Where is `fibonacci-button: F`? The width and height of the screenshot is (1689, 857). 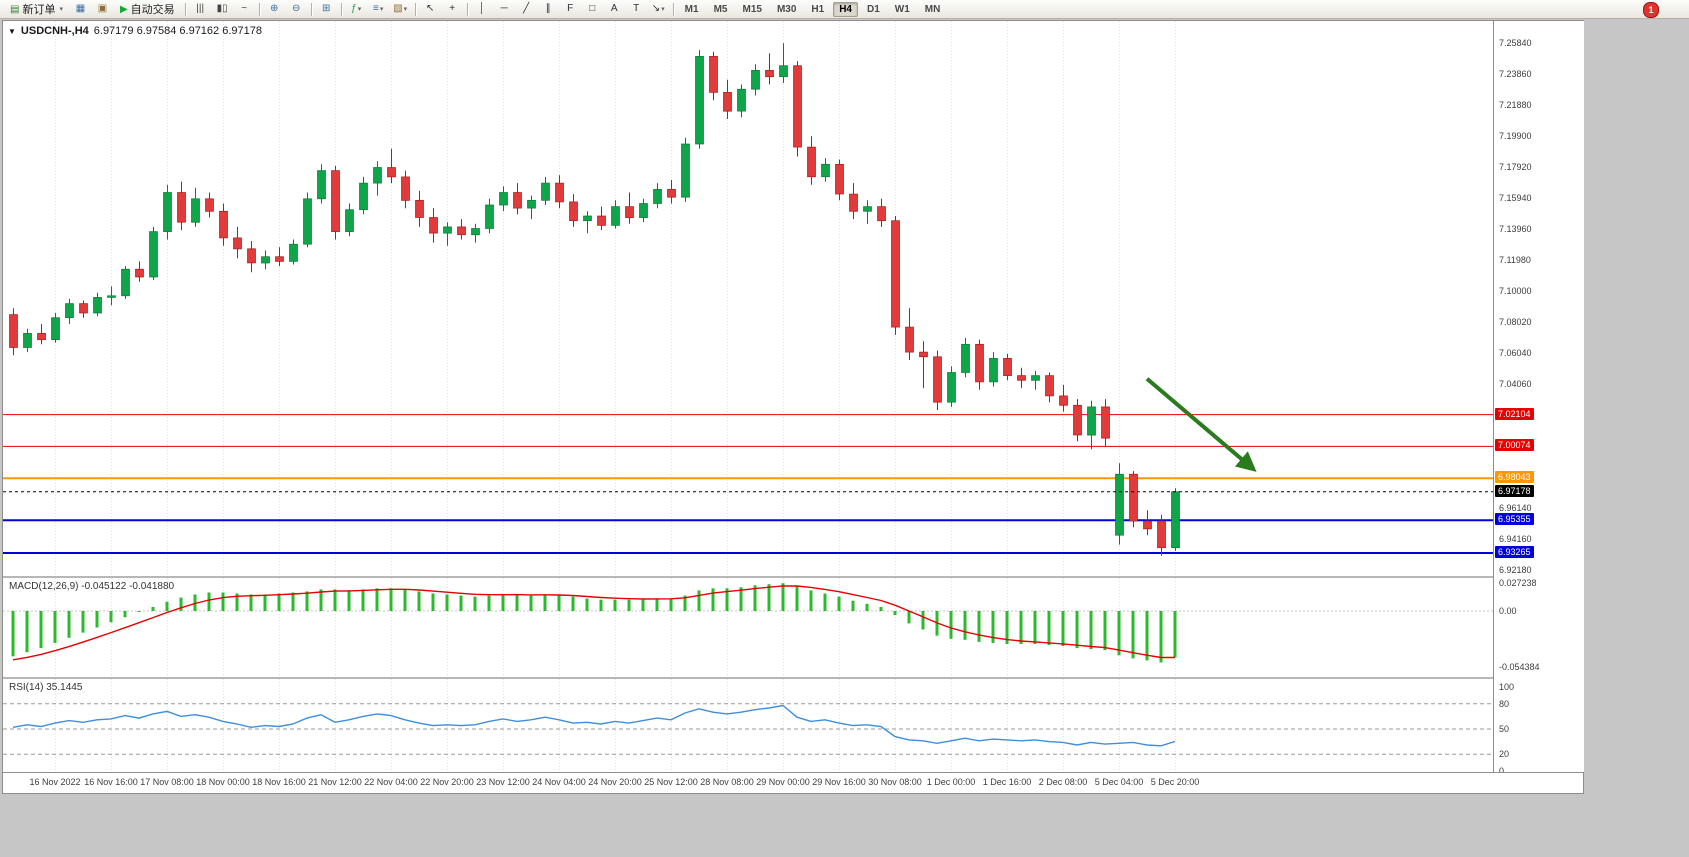
fibonacci-button: F is located at coordinates (570, 9).